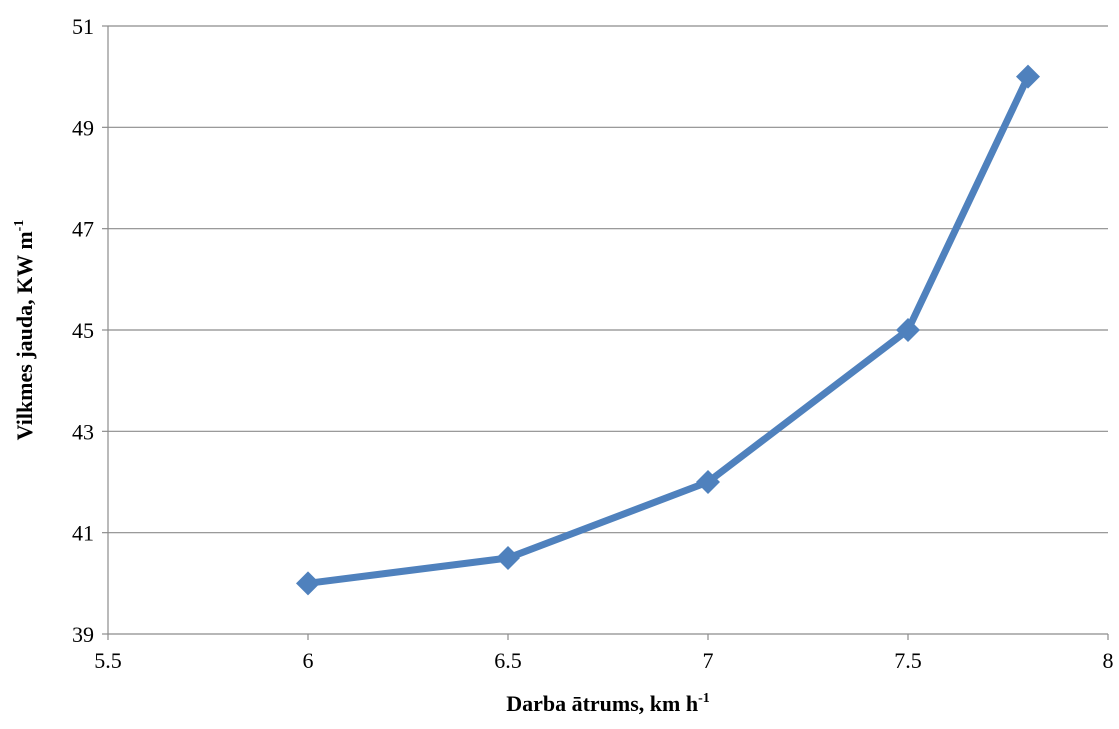 The width and height of the screenshot is (1119, 729). What do you see at coordinates (83, 229) in the screenshot?
I see `y-tick-label: 47` at bounding box center [83, 229].